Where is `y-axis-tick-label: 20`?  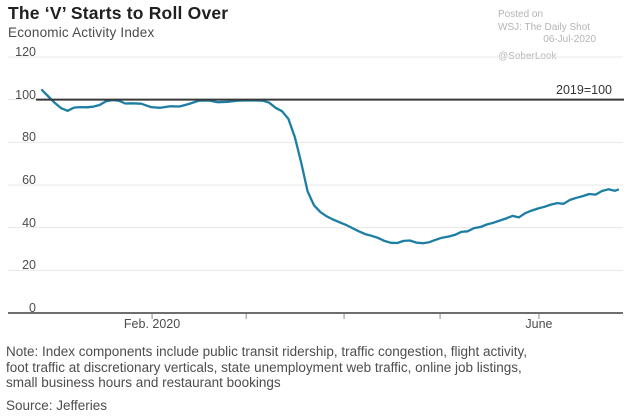
y-axis-tick-label: 20 is located at coordinates (29, 265).